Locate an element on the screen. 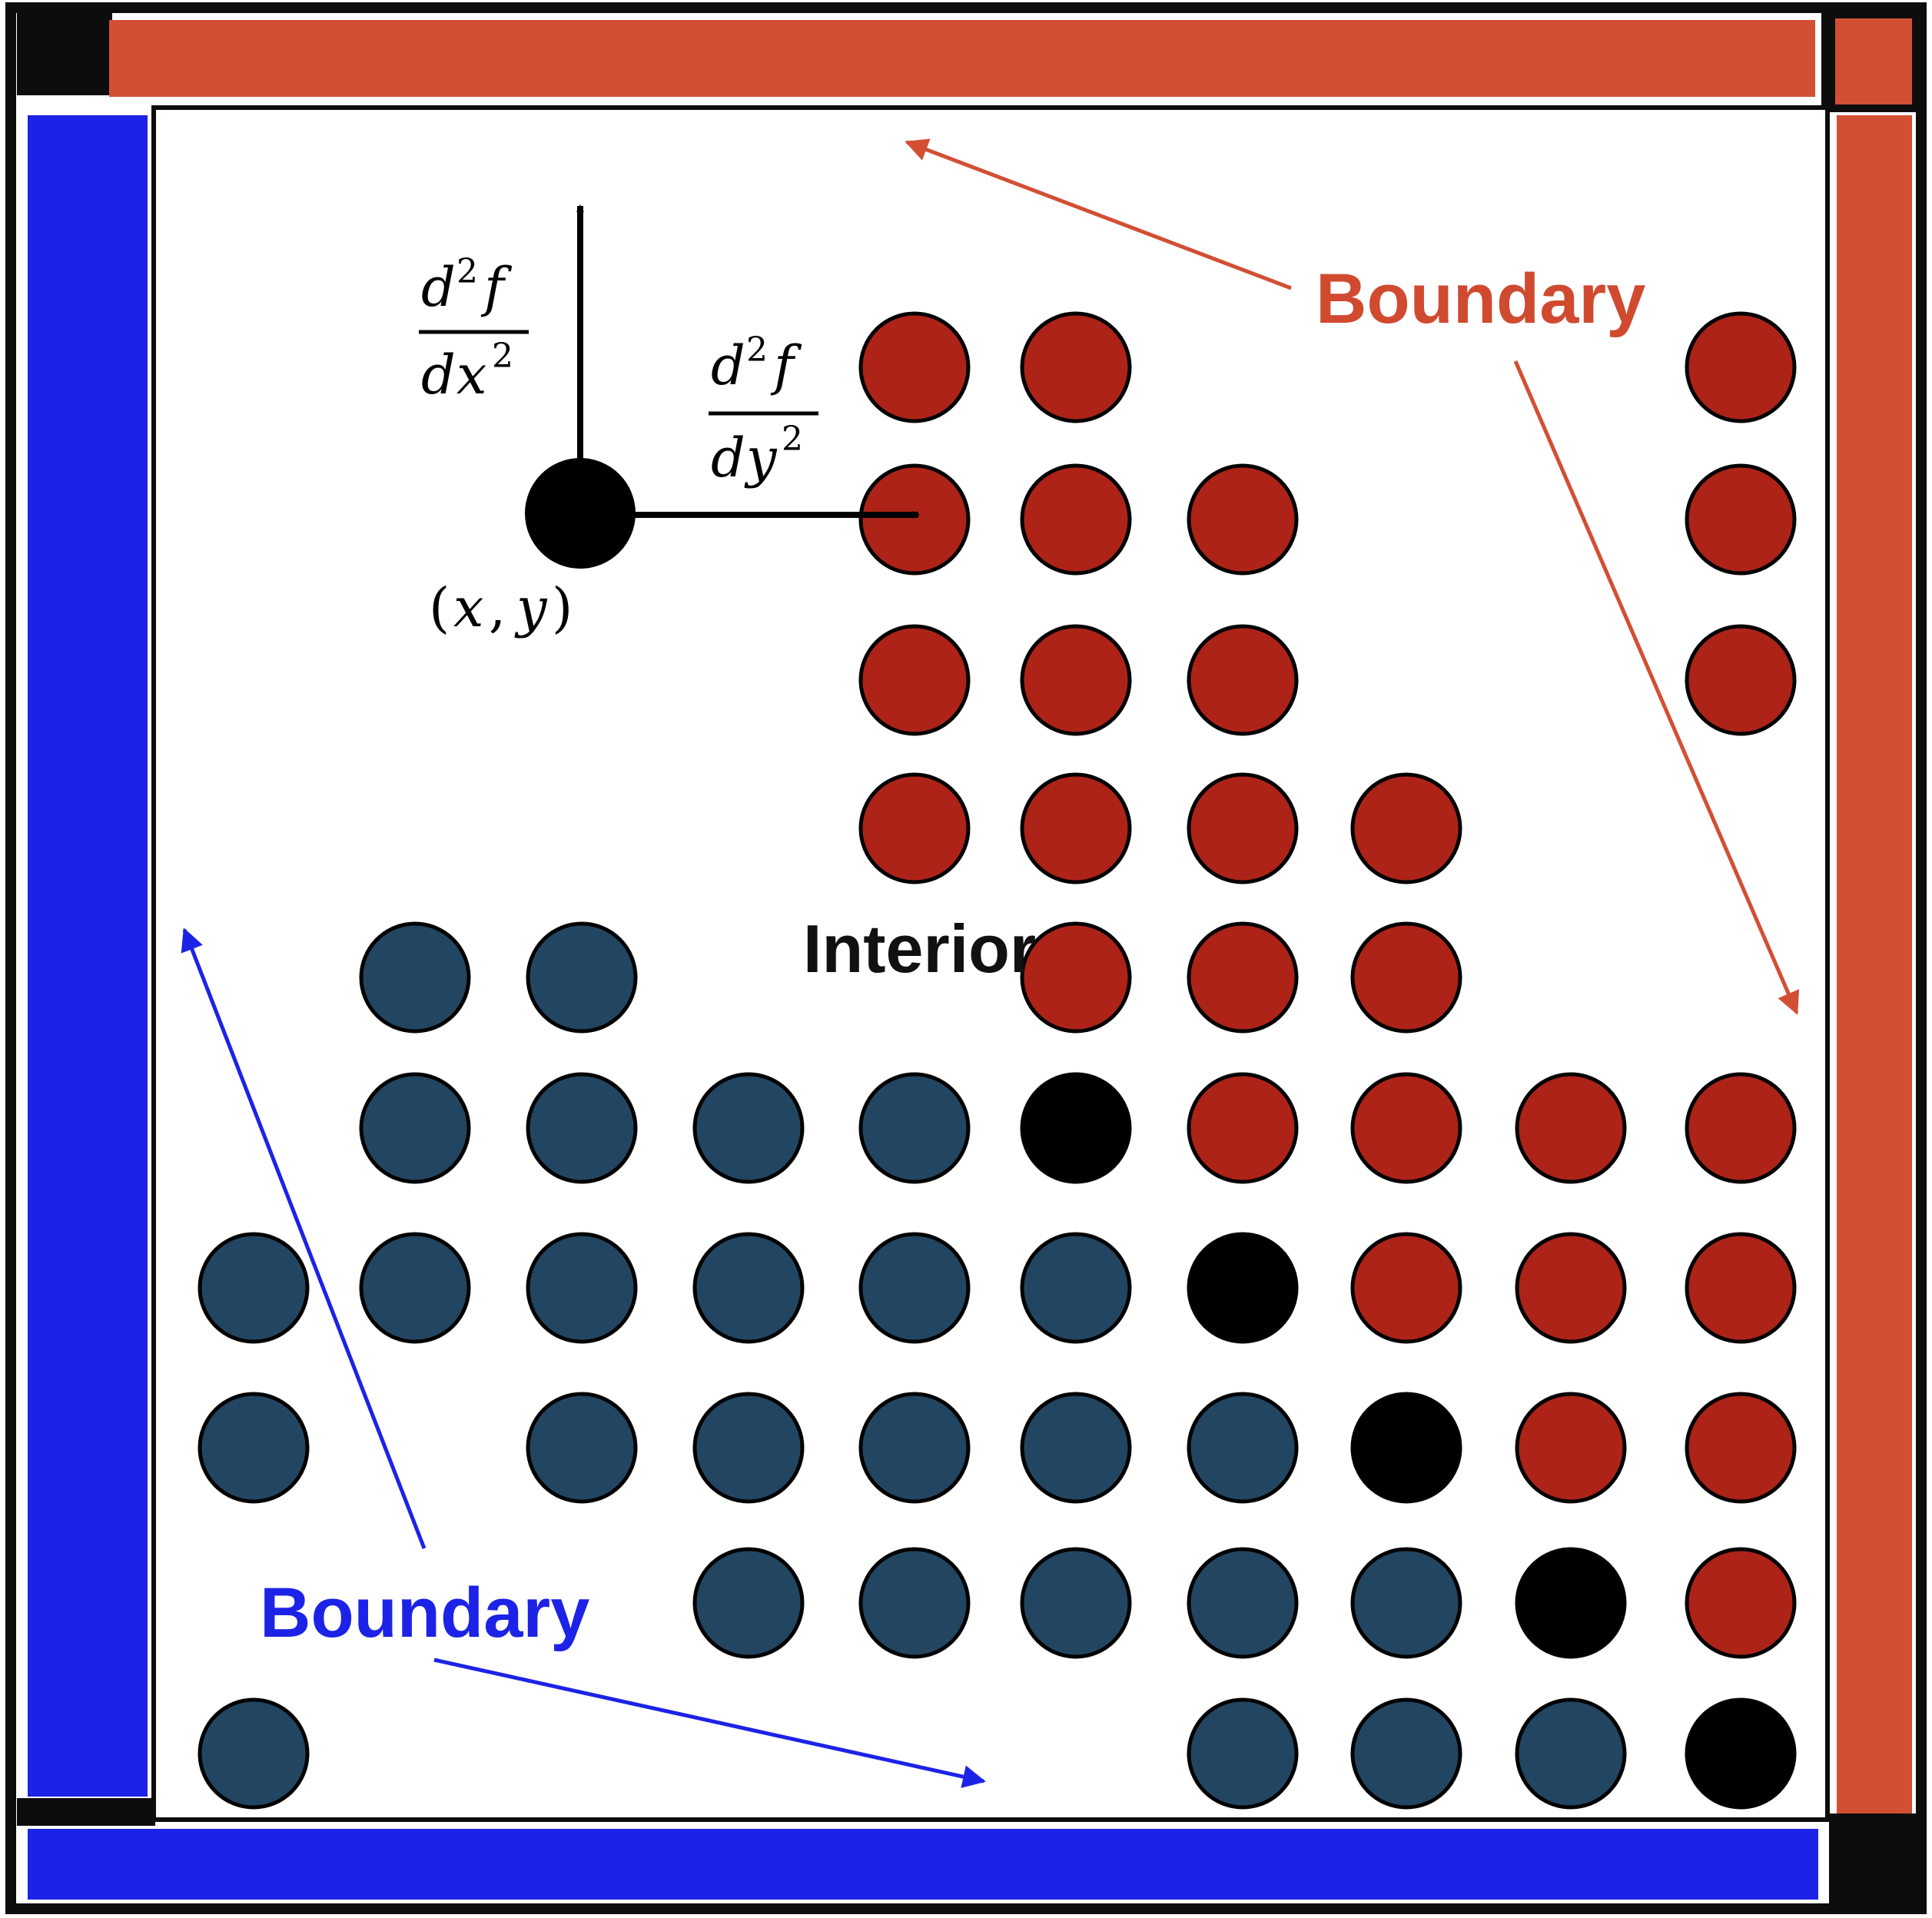  blue-dot-r5-c1 is located at coordinates (415, 1128).